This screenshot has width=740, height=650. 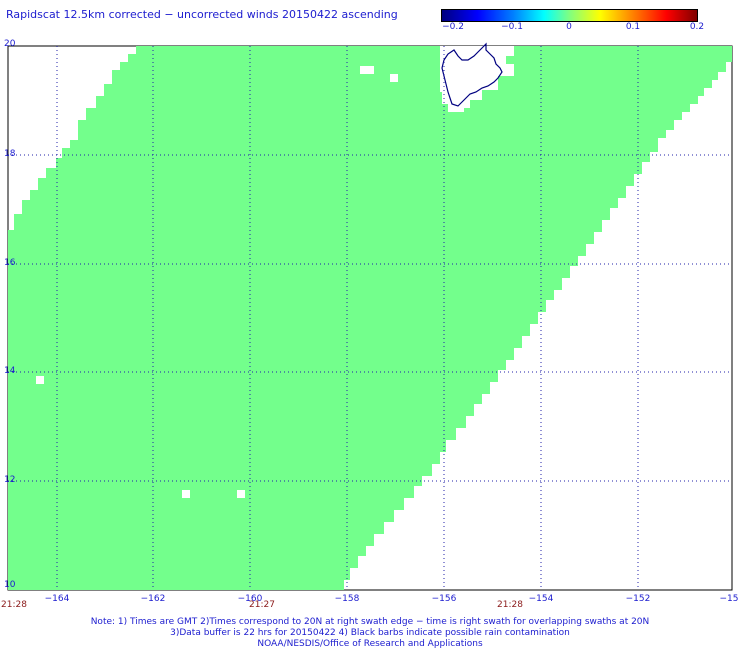 What do you see at coordinates (10, 44) in the screenshot?
I see `lat-label: 20` at bounding box center [10, 44].